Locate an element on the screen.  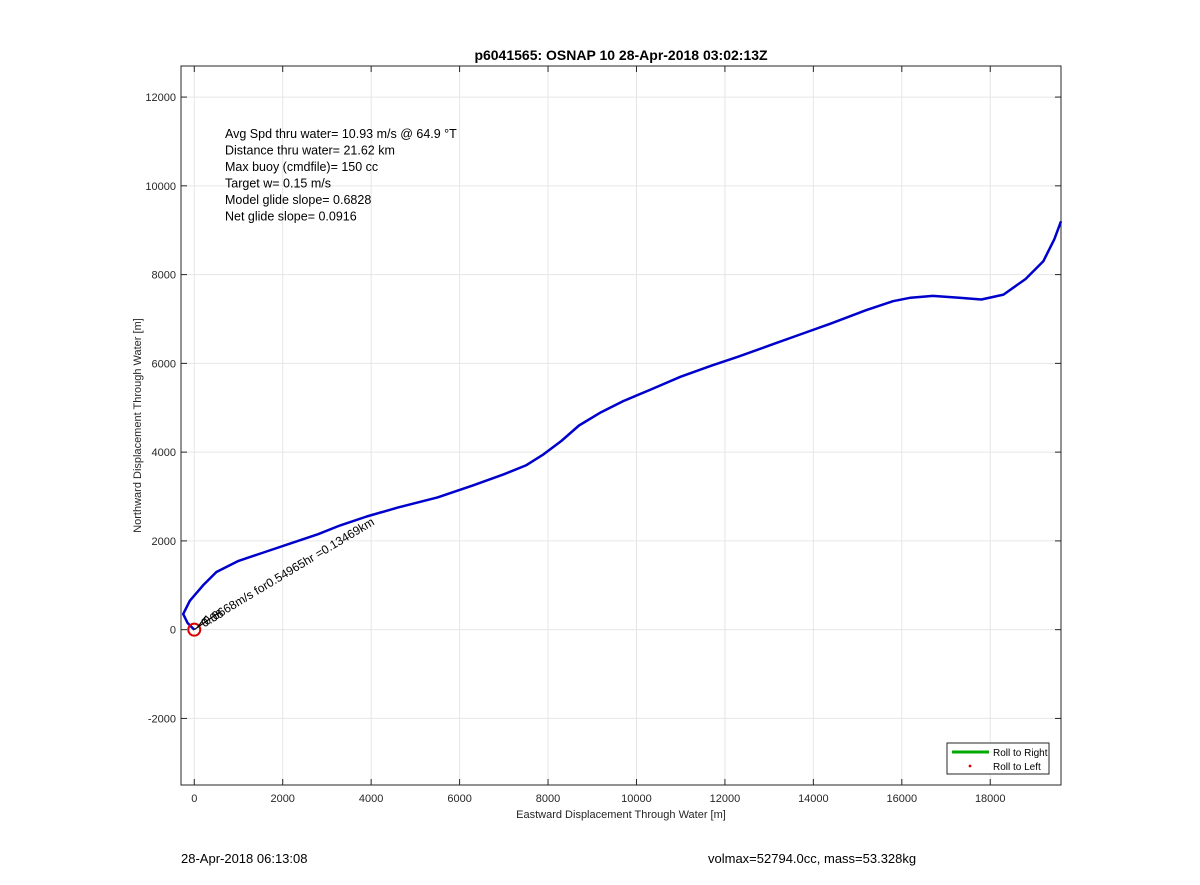
x-tick-label: 6000 is located at coordinates (459, 799).